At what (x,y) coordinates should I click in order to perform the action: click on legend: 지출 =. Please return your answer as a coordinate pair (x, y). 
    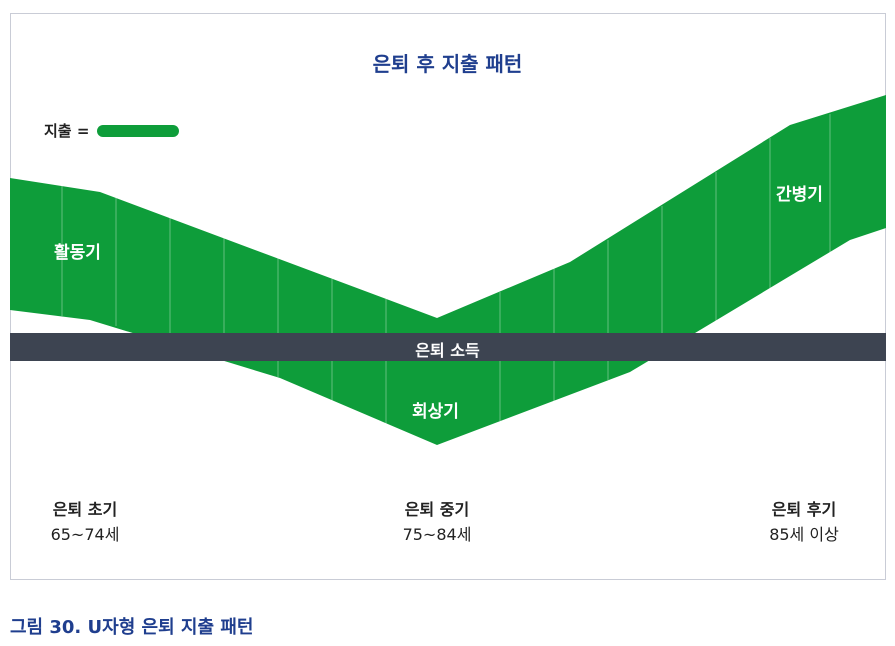
    Looking at the image, I should click on (112, 130).